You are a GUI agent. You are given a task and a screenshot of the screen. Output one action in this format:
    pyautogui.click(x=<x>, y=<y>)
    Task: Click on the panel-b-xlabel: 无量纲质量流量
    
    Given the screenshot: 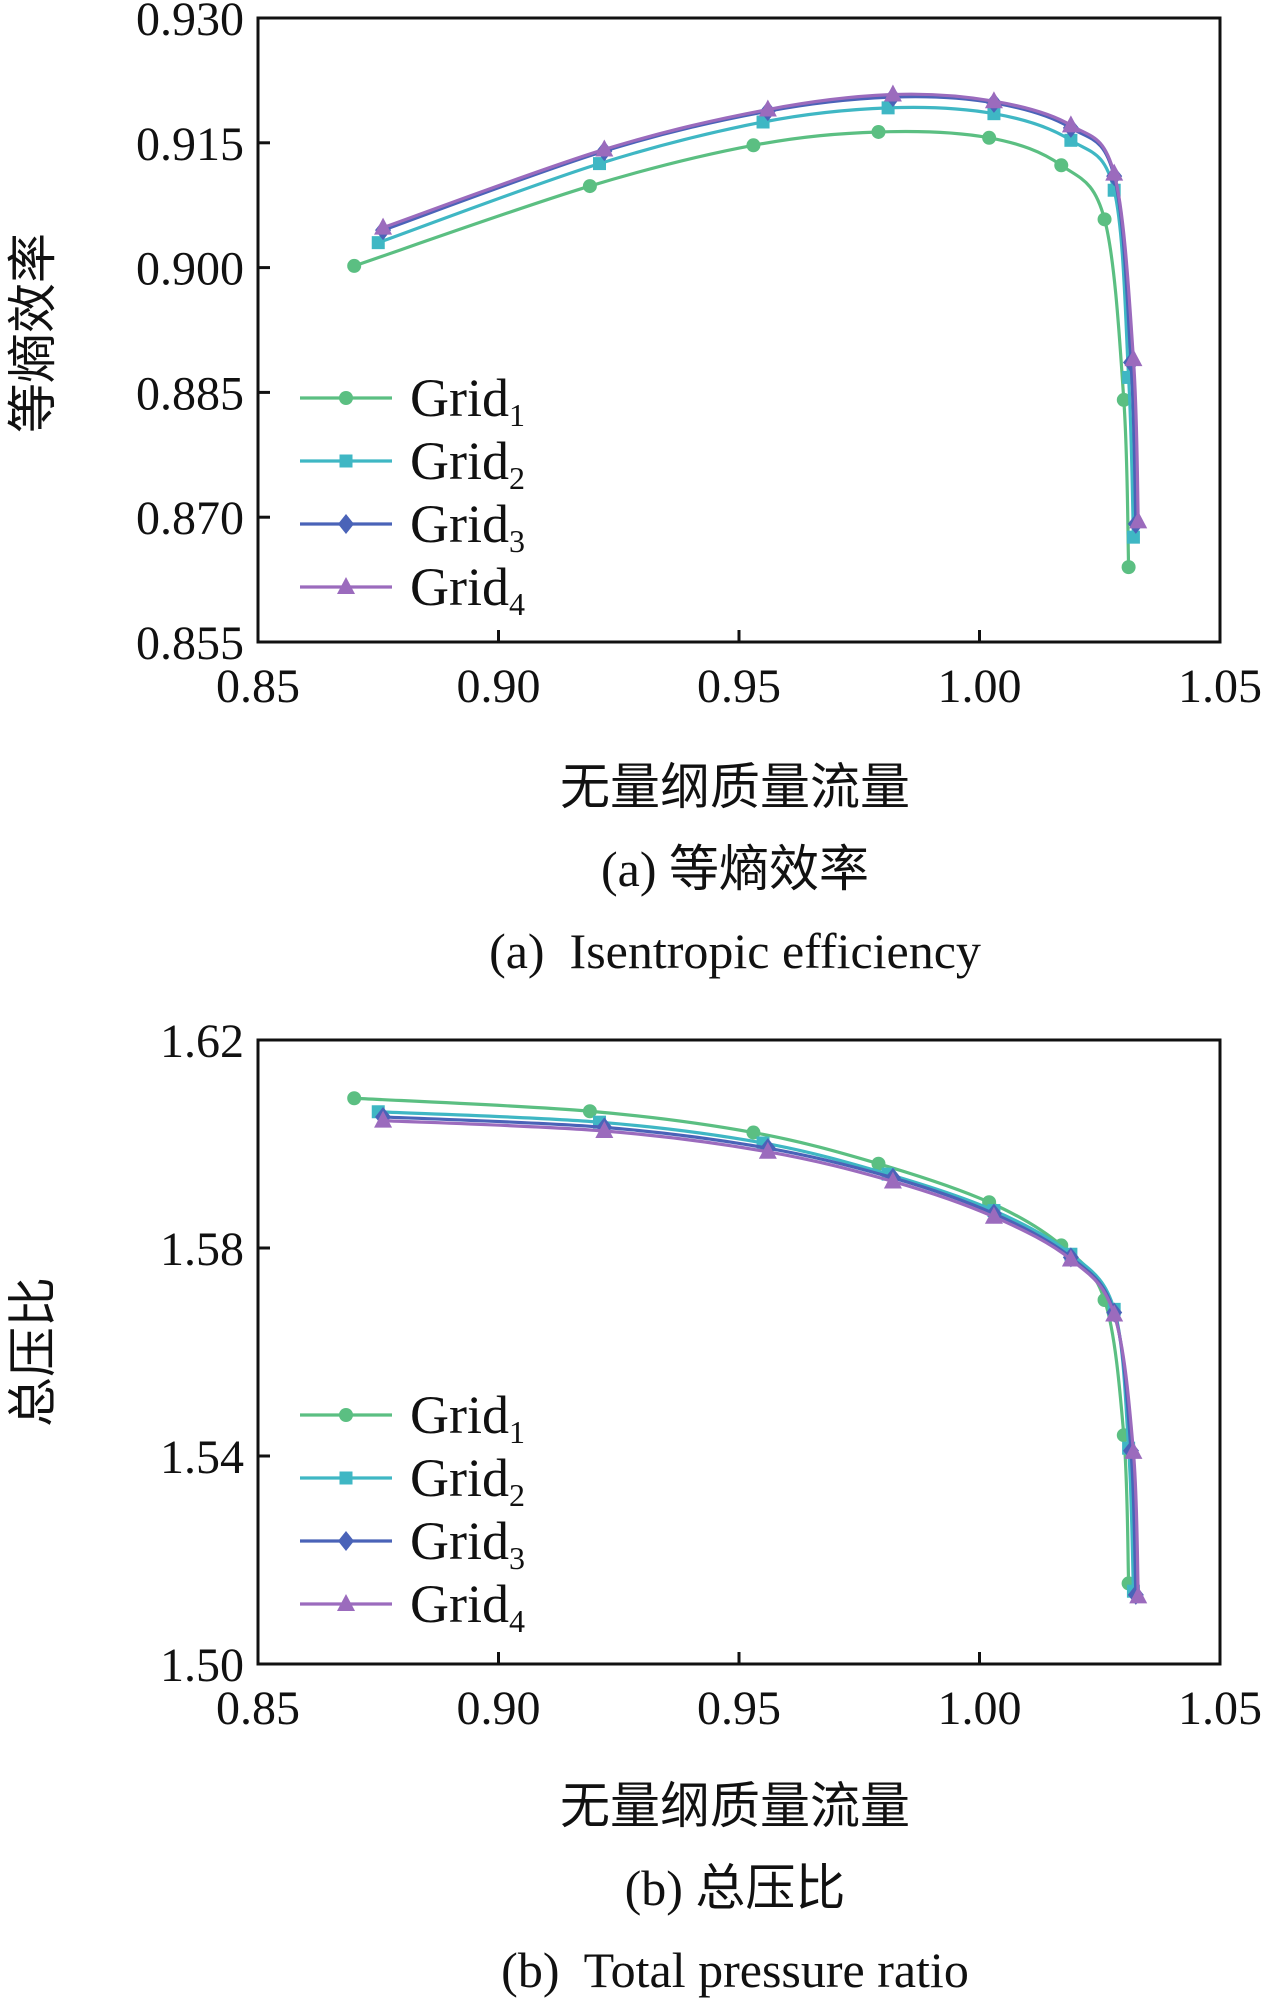 What is the action you would take?
    pyautogui.click(x=735, y=1806)
    